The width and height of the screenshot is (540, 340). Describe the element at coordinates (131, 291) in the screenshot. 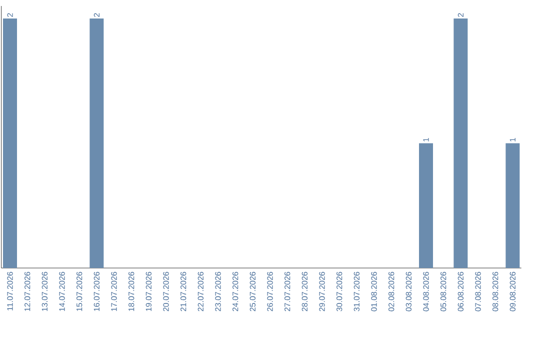

I see `x-tick-label: 18.07.2026` at that location.